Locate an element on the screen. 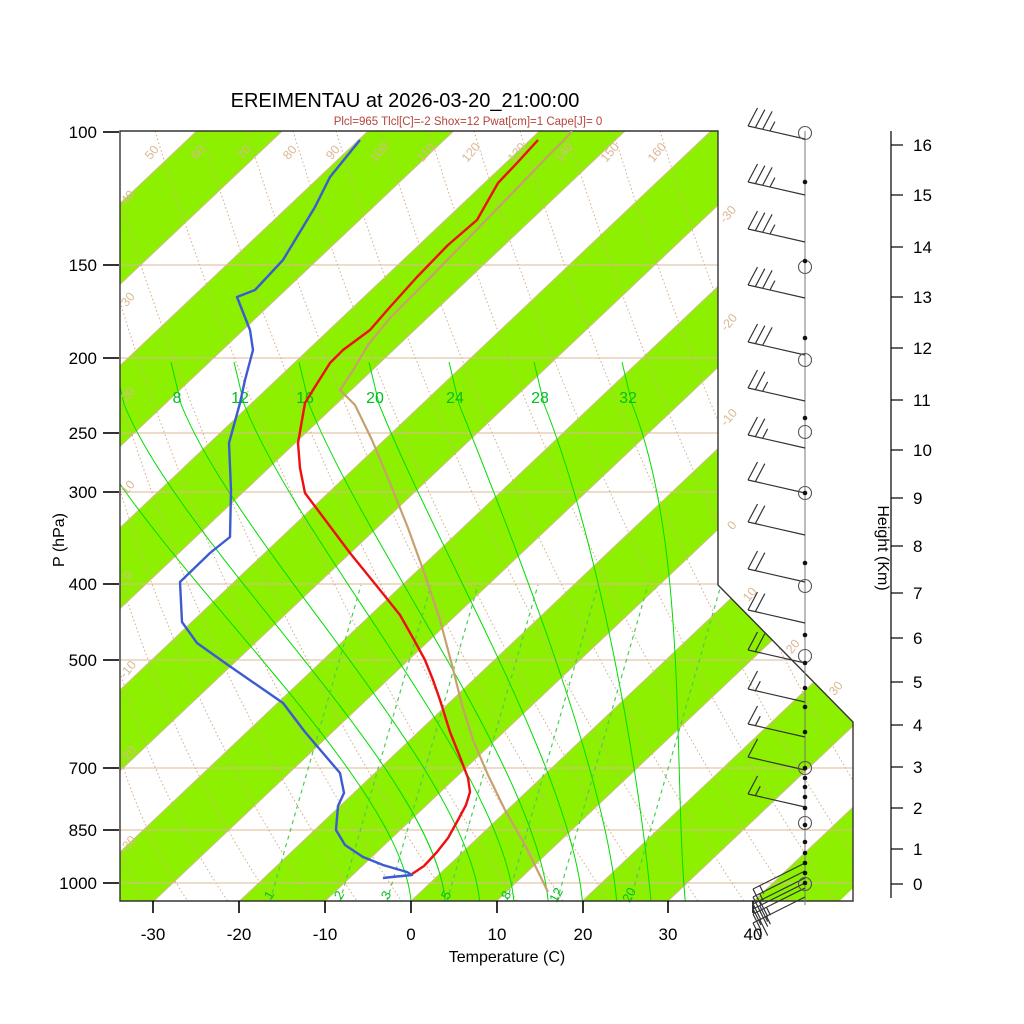 This screenshot has height=1024, width=1024. height-tick-label: 6 is located at coordinates (917, 638).